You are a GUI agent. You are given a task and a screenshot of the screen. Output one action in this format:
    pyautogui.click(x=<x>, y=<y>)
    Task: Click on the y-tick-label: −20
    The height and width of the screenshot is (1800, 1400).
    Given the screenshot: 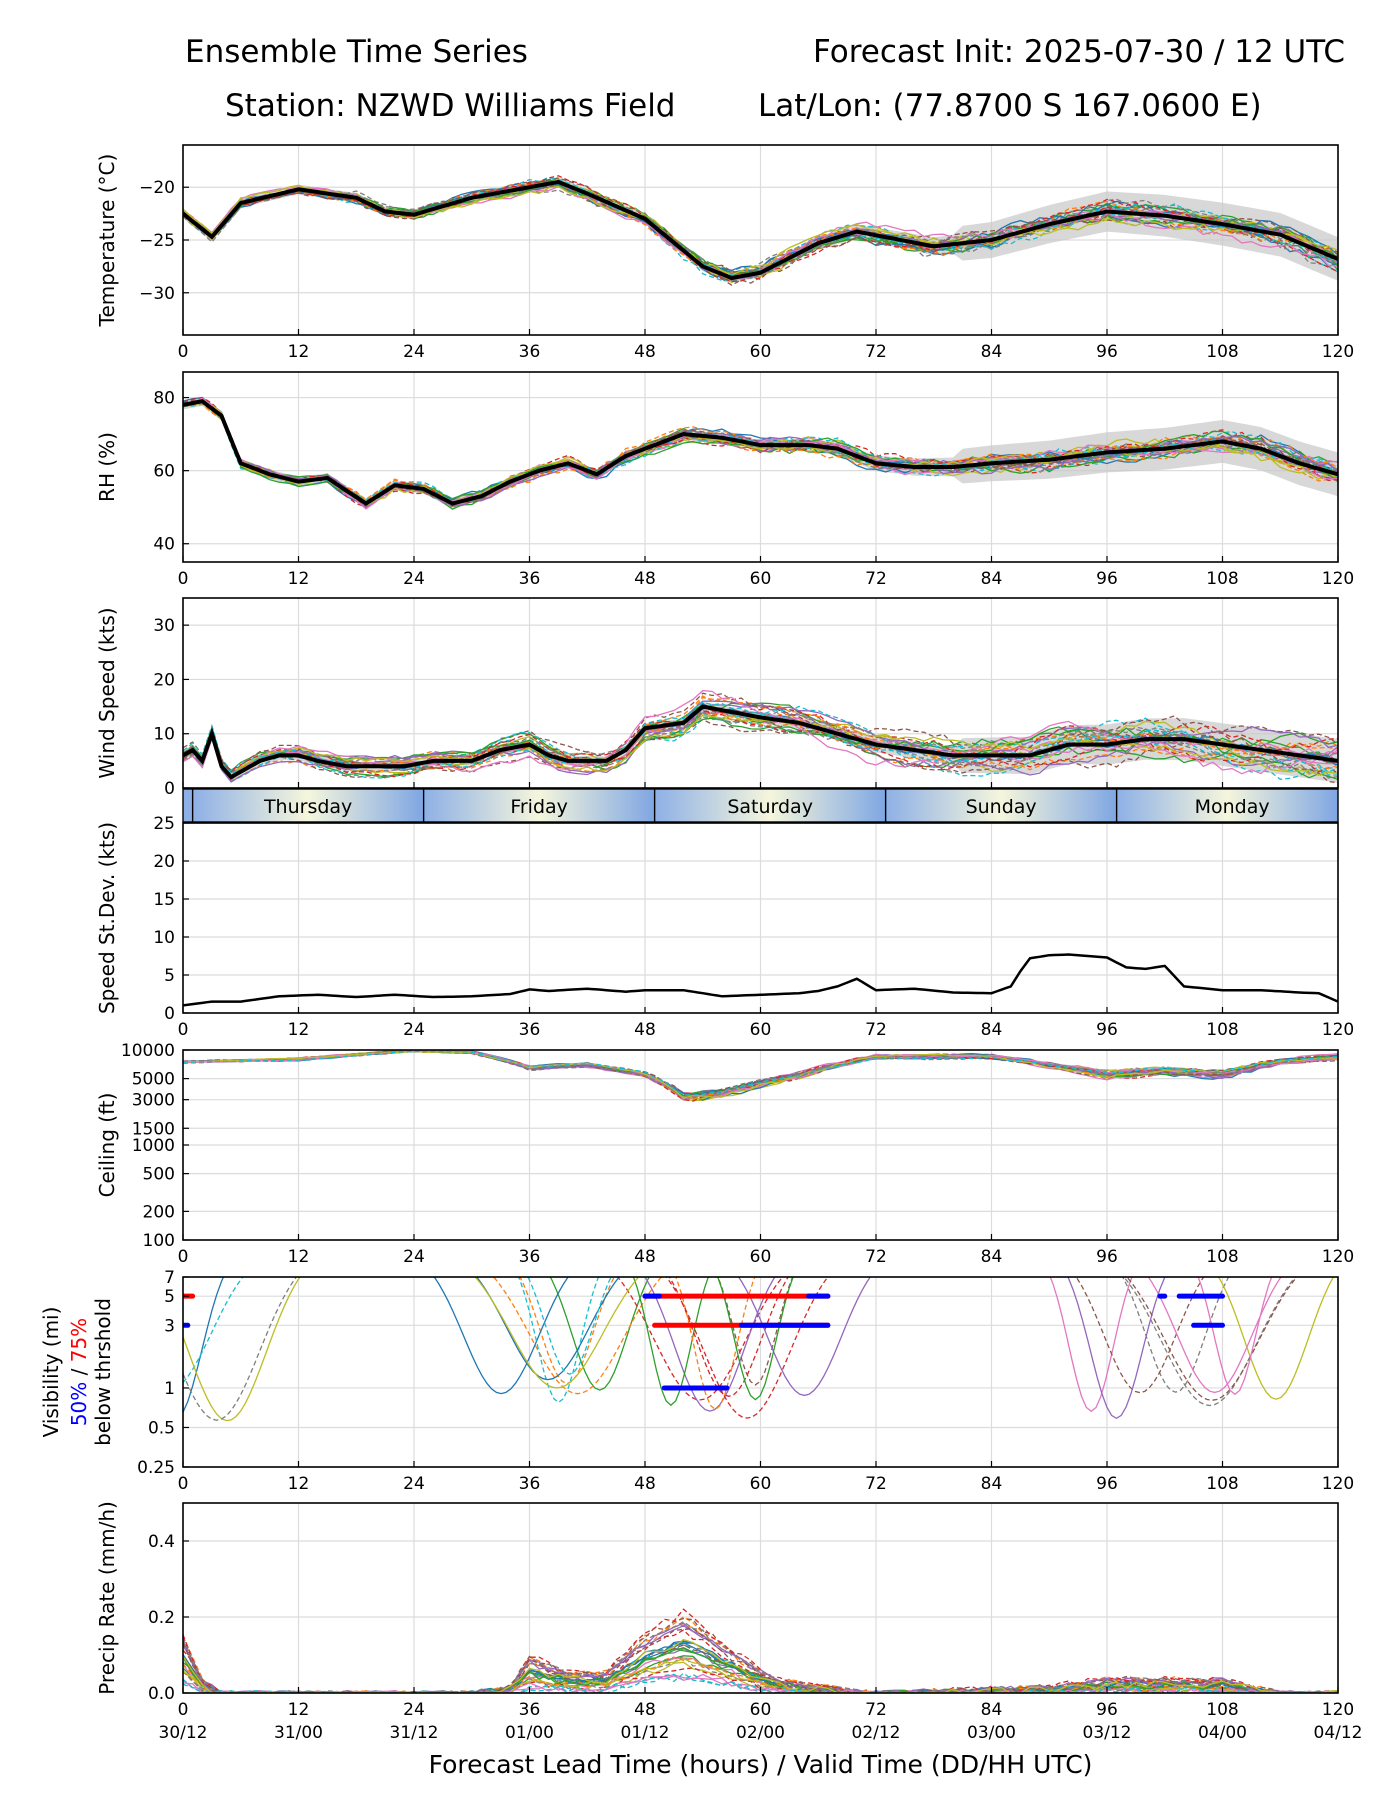 What is the action you would take?
    pyautogui.click(x=157, y=188)
    